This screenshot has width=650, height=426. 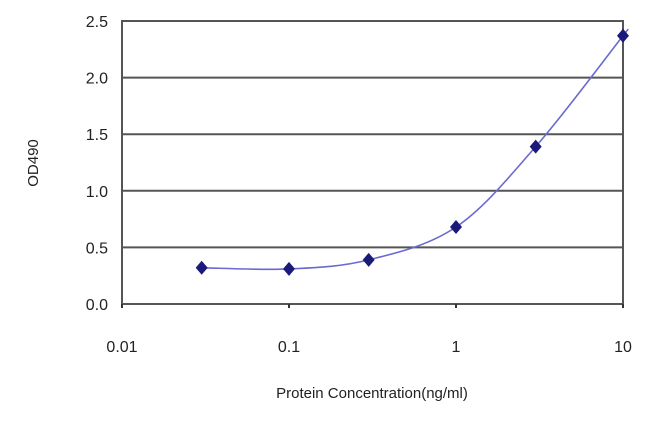 What do you see at coordinates (97, 135) in the screenshot?
I see `y-tick-label: 1.5` at bounding box center [97, 135].